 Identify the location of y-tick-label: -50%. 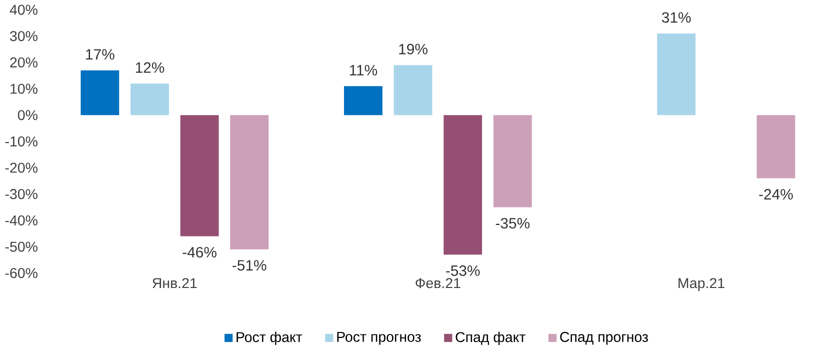
(21, 247).